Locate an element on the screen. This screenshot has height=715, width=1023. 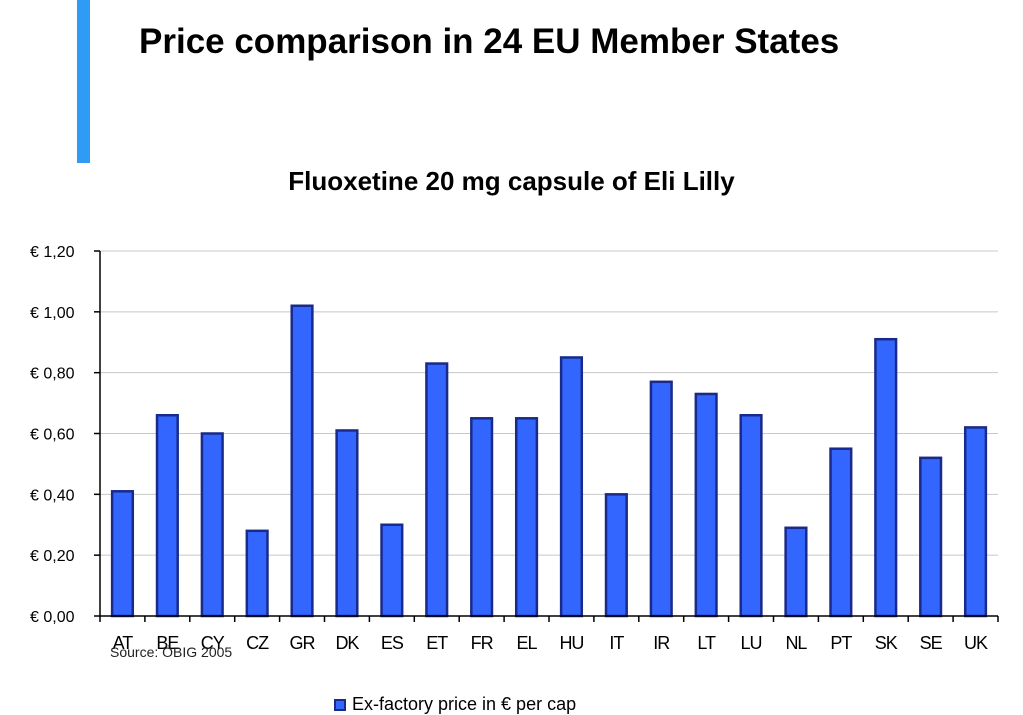
bar-ir is located at coordinates (661, 499).